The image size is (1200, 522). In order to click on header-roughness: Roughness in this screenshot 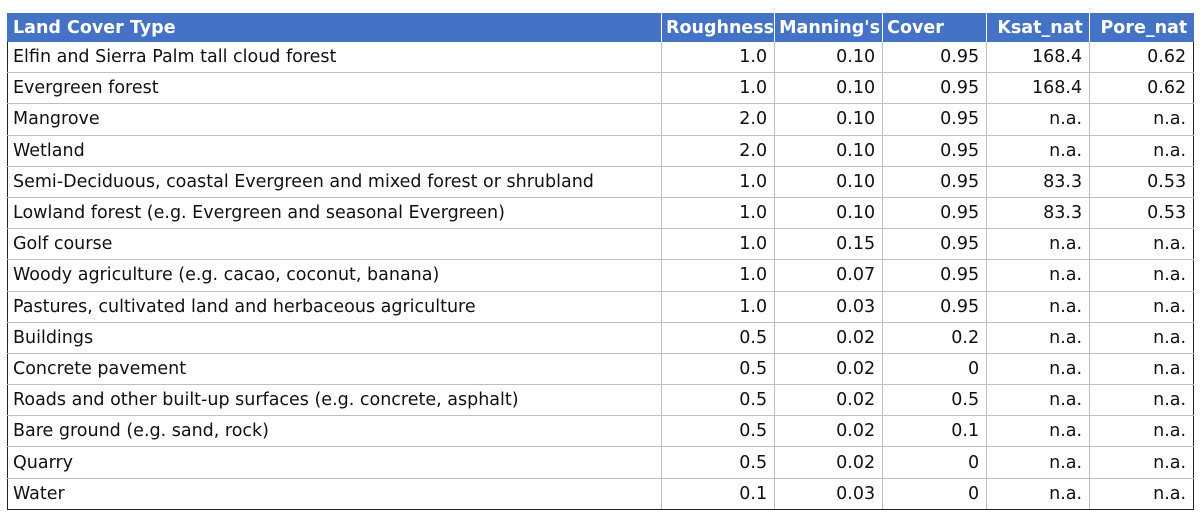, I will do `click(717, 27)`.